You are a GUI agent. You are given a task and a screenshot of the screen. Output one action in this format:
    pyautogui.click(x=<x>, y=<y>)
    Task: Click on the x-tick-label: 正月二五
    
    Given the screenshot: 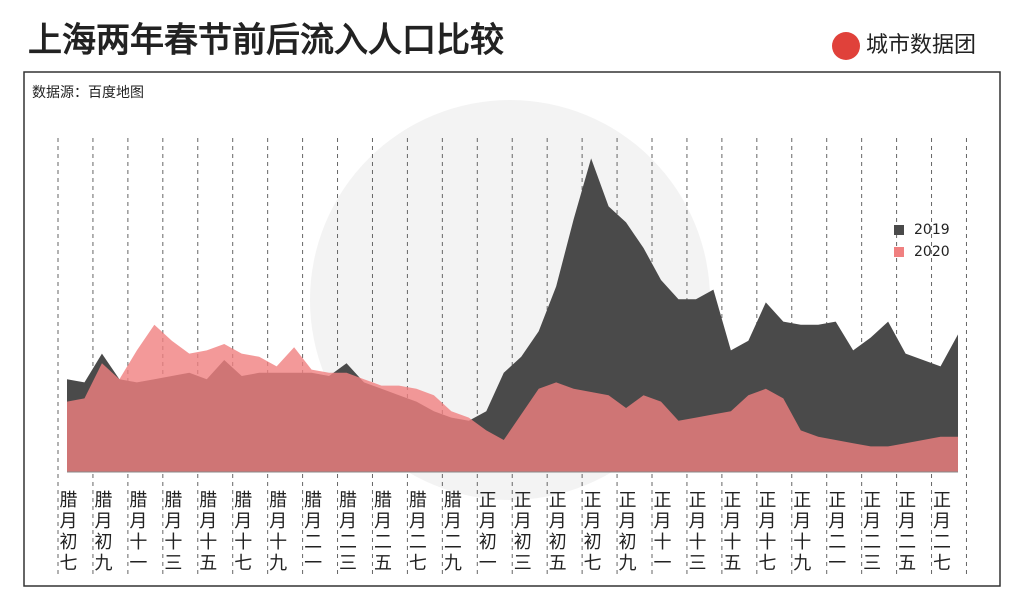 What is the action you would take?
    pyautogui.click(x=905, y=532)
    